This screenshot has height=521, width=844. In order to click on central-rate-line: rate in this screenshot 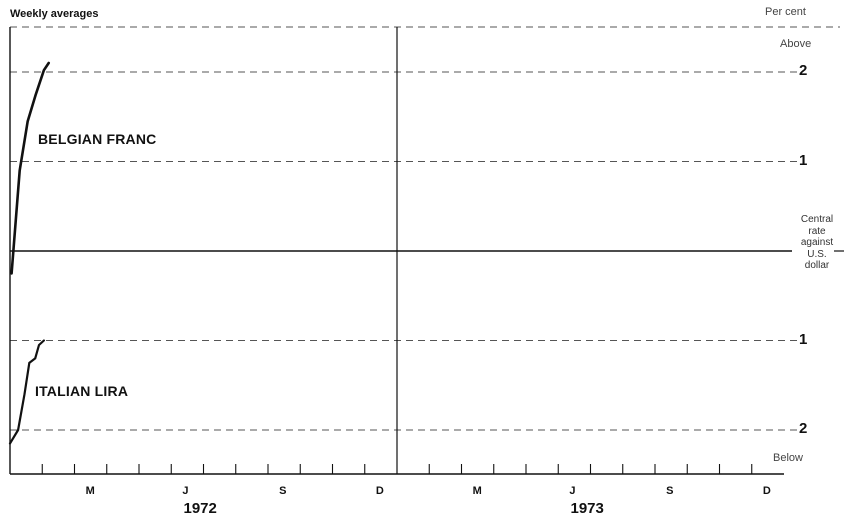, I will do `click(817, 231)`.